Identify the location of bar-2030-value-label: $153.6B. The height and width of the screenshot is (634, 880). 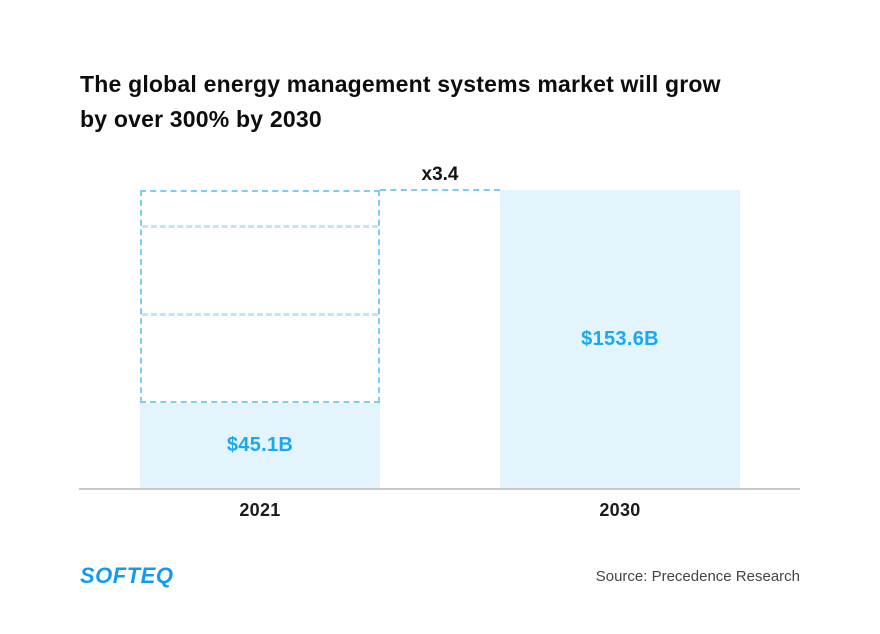
(620, 338).